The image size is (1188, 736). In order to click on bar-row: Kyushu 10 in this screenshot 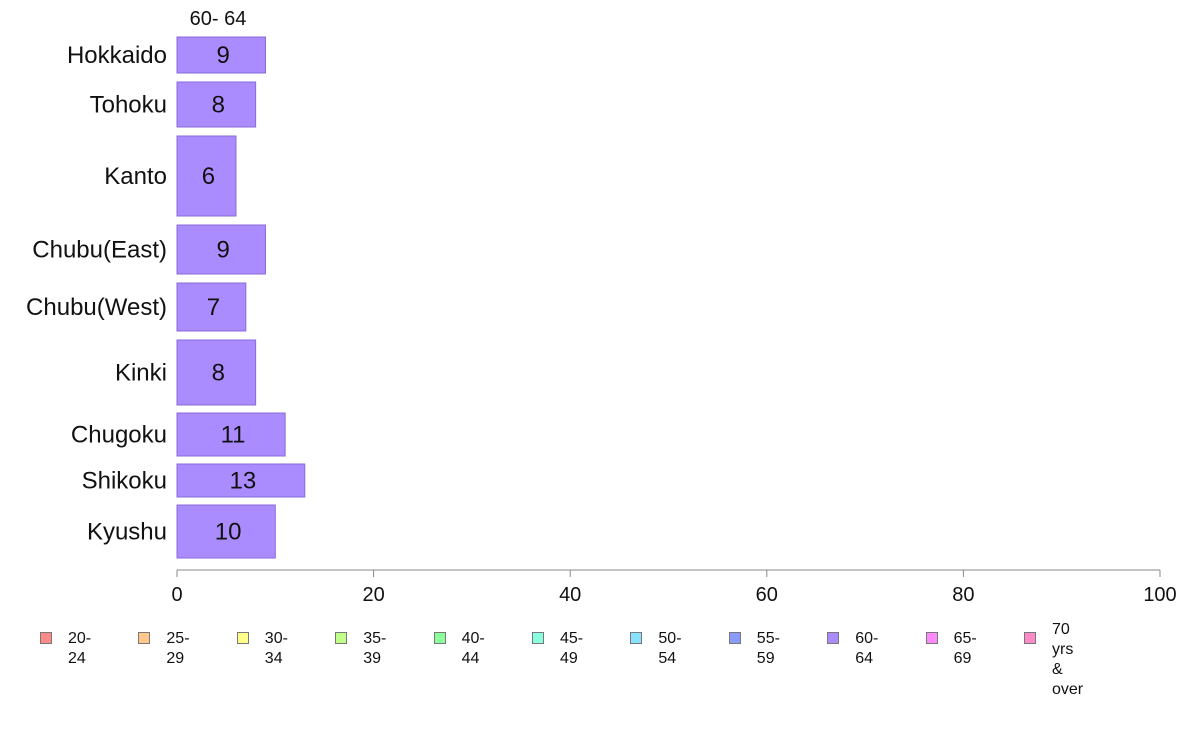, I will do `click(181, 531)`.